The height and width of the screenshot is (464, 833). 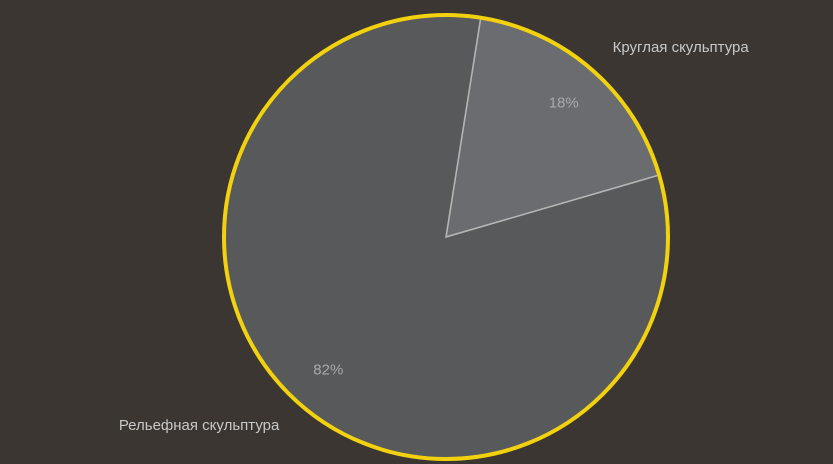 What do you see at coordinates (564, 102) in the screenshot?
I see `value-label: 18%` at bounding box center [564, 102].